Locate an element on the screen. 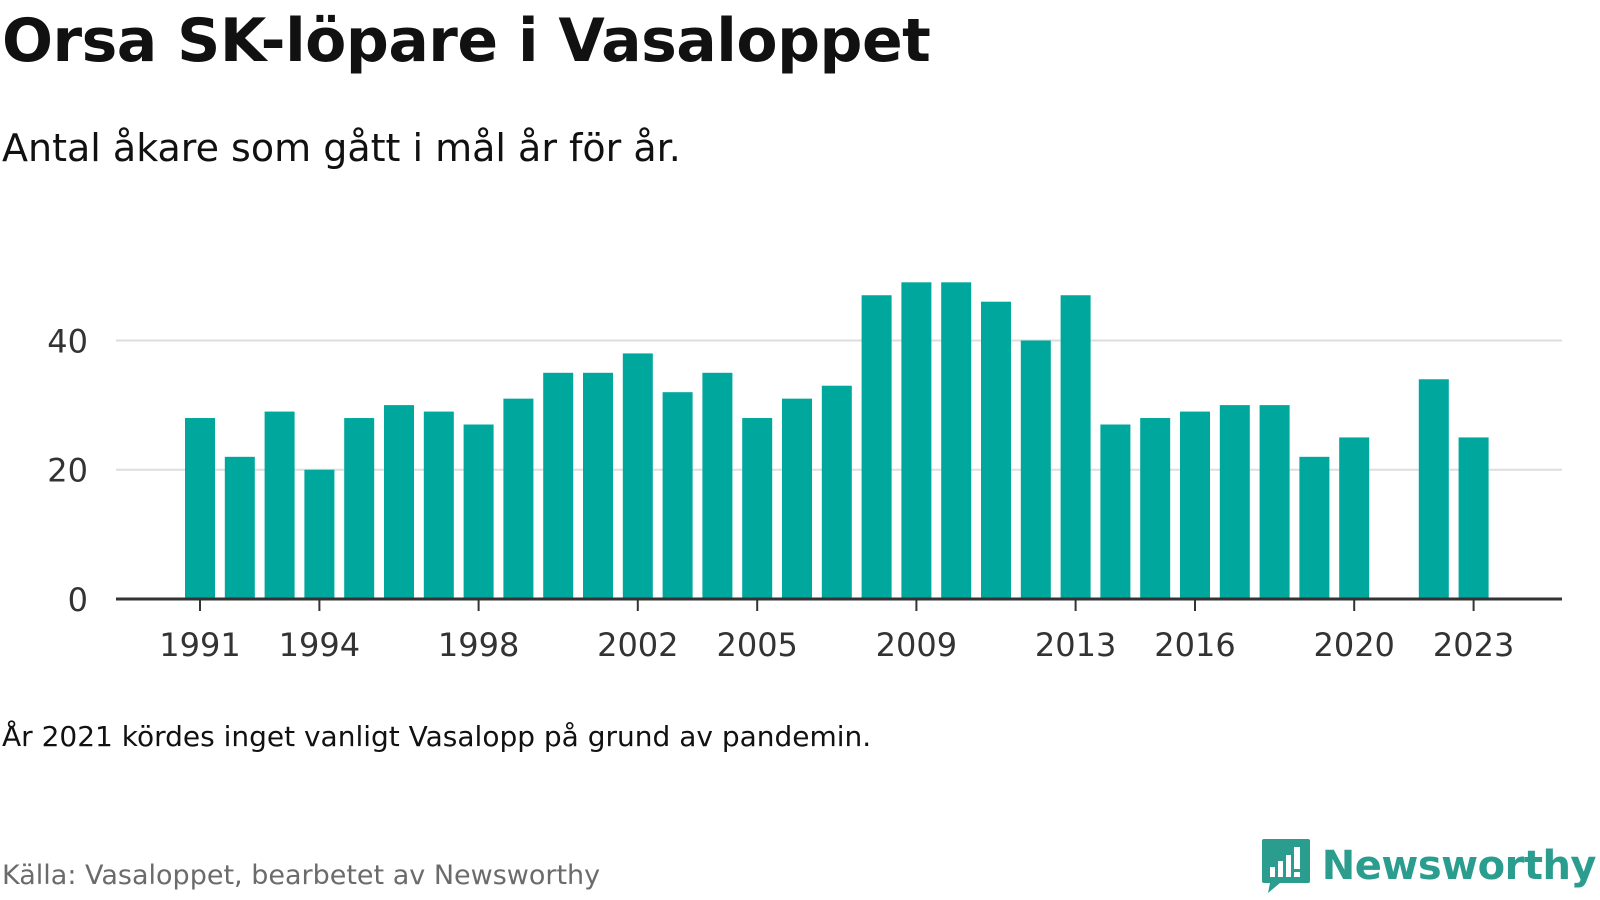 The image size is (1600, 900). bar-2018 is located at coordinates (1274, 502).